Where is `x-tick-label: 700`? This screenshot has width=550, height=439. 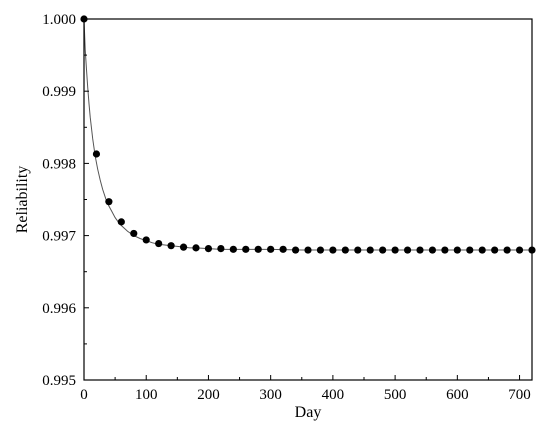 x-tick-label: 700 is located at coordinates (519, 395).